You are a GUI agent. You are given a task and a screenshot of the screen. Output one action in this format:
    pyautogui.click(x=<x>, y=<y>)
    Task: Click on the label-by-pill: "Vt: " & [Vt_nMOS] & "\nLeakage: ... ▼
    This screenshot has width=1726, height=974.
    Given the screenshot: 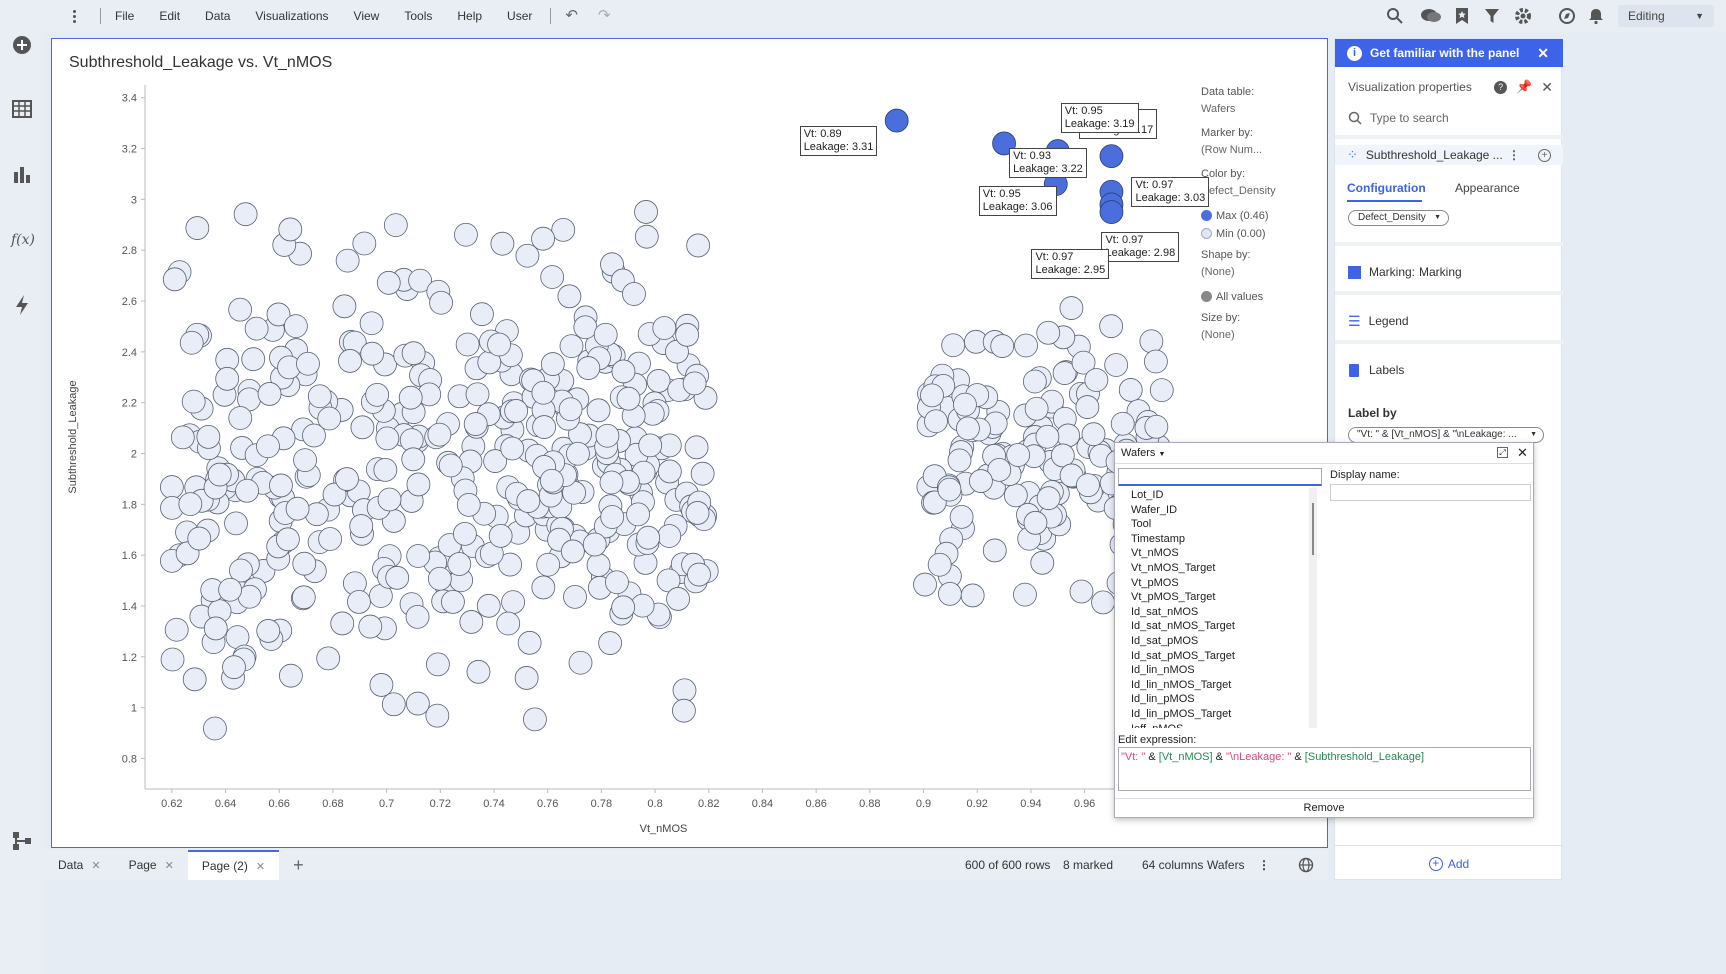 What is the action you would take?
    pyautogui.click(x=1446, y=435)
    